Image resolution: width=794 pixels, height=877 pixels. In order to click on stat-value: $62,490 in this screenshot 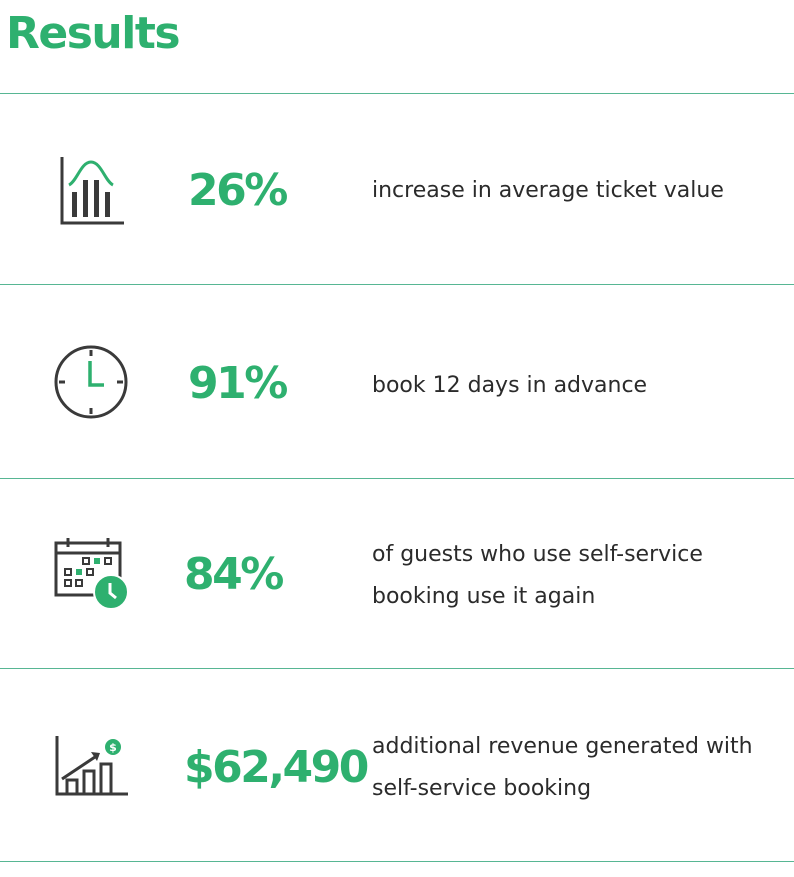, I will do `click(276, 767)`.